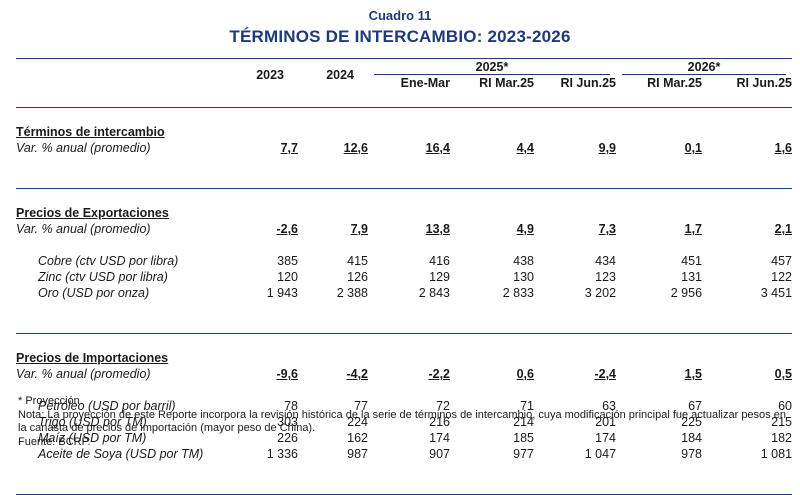  Describe the element at coordinates (357, 438) in the screenshot. I see `item-value: 162` at that location.